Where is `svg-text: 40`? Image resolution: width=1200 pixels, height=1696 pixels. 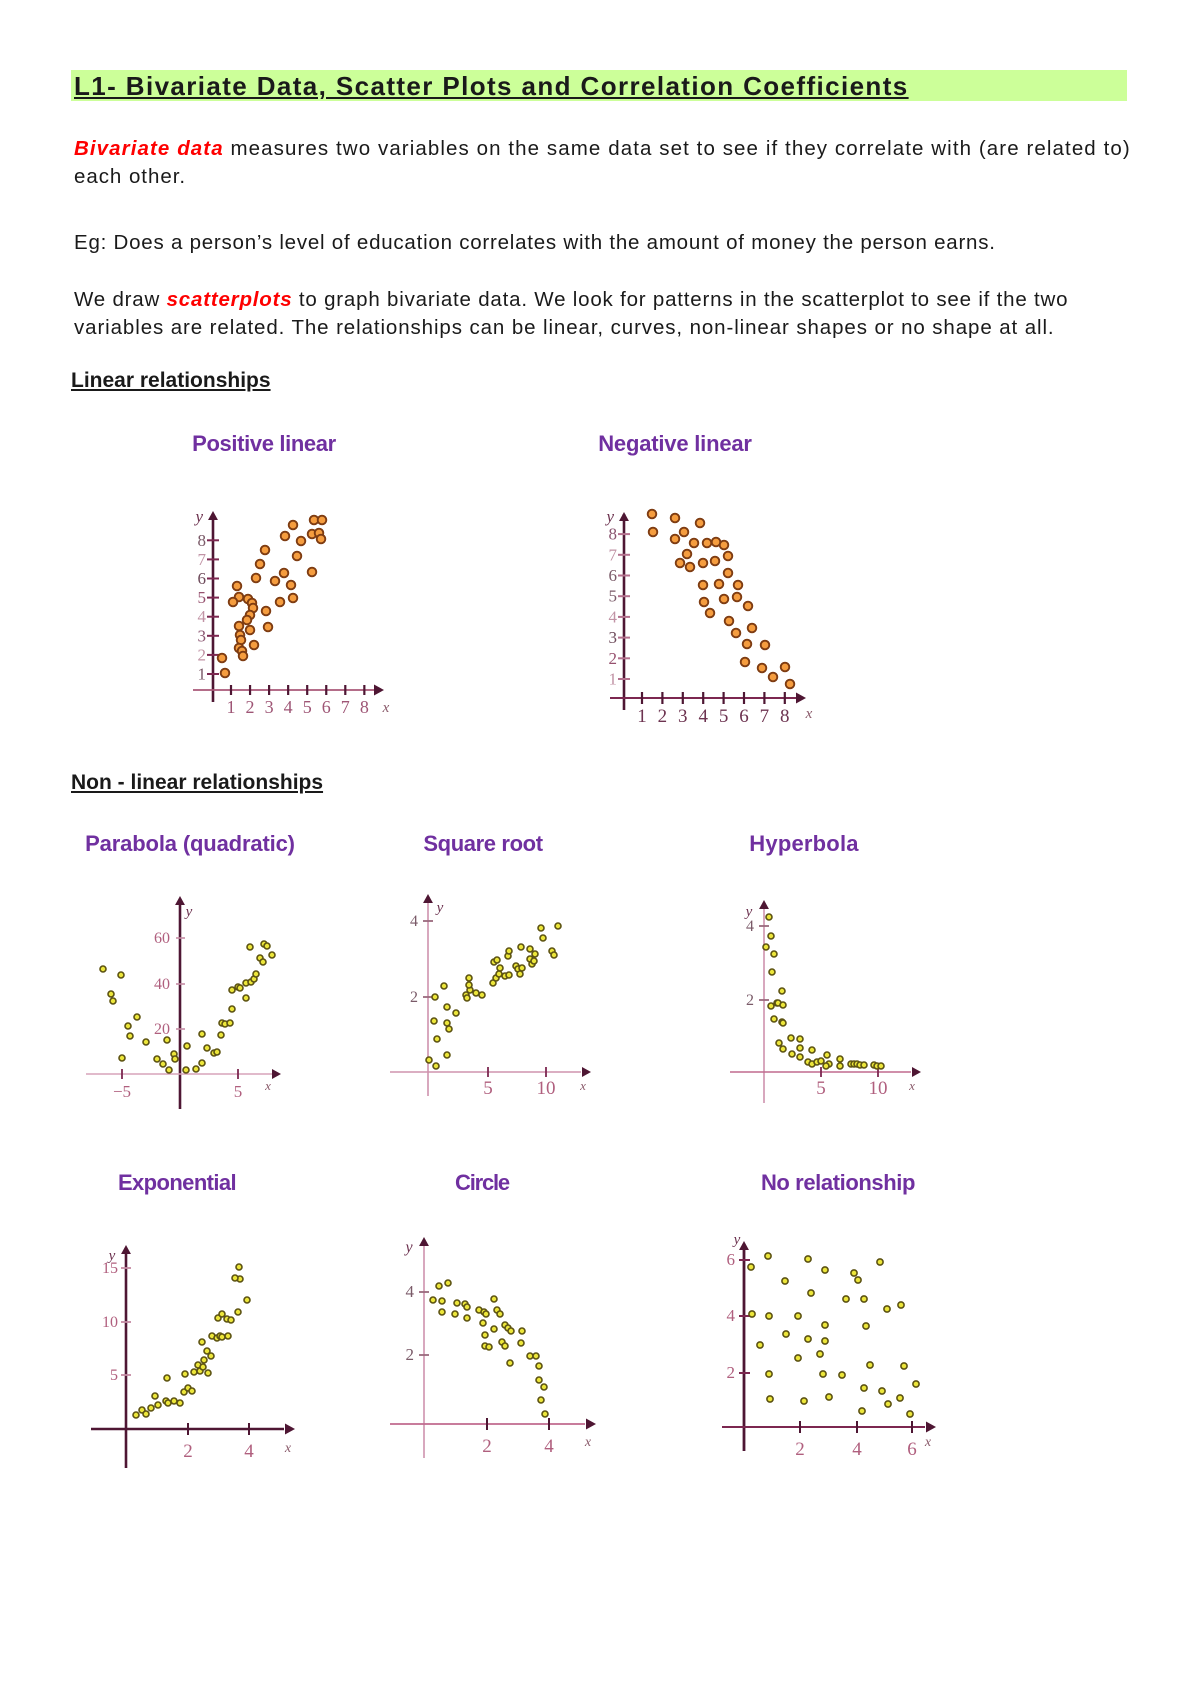 svg-text: 40 is located at coordinates (162, 984).